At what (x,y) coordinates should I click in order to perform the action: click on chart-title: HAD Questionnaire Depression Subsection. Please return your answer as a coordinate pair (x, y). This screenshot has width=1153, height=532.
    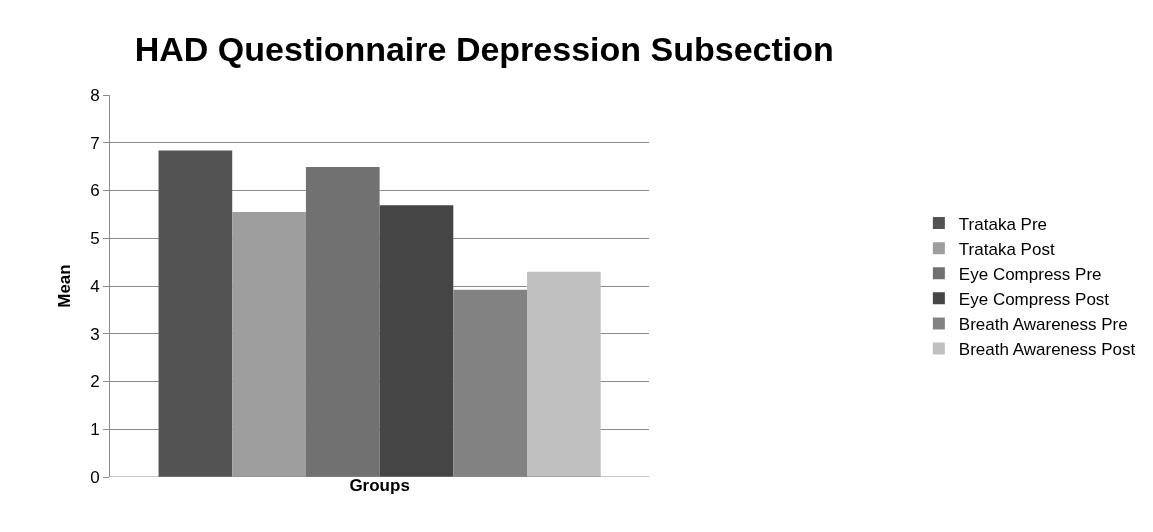
    Looking at the image, I should click on (484, 49).